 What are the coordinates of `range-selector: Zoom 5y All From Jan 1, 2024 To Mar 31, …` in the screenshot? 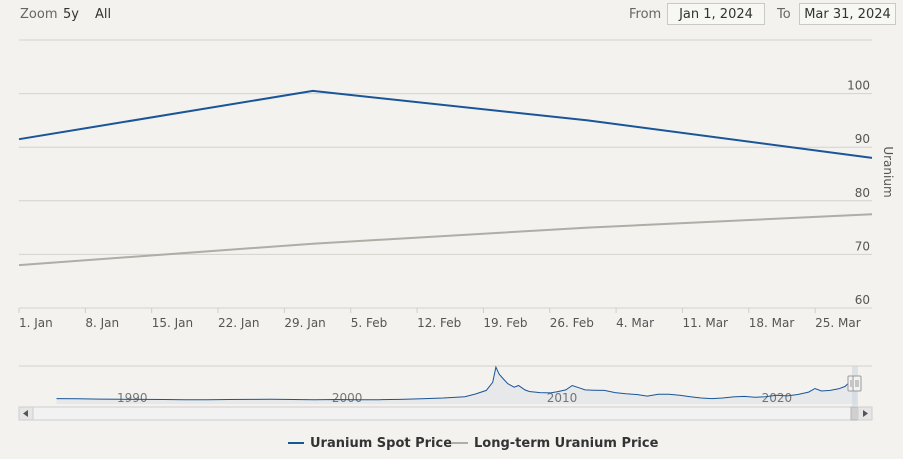 It's located at (451, 16).